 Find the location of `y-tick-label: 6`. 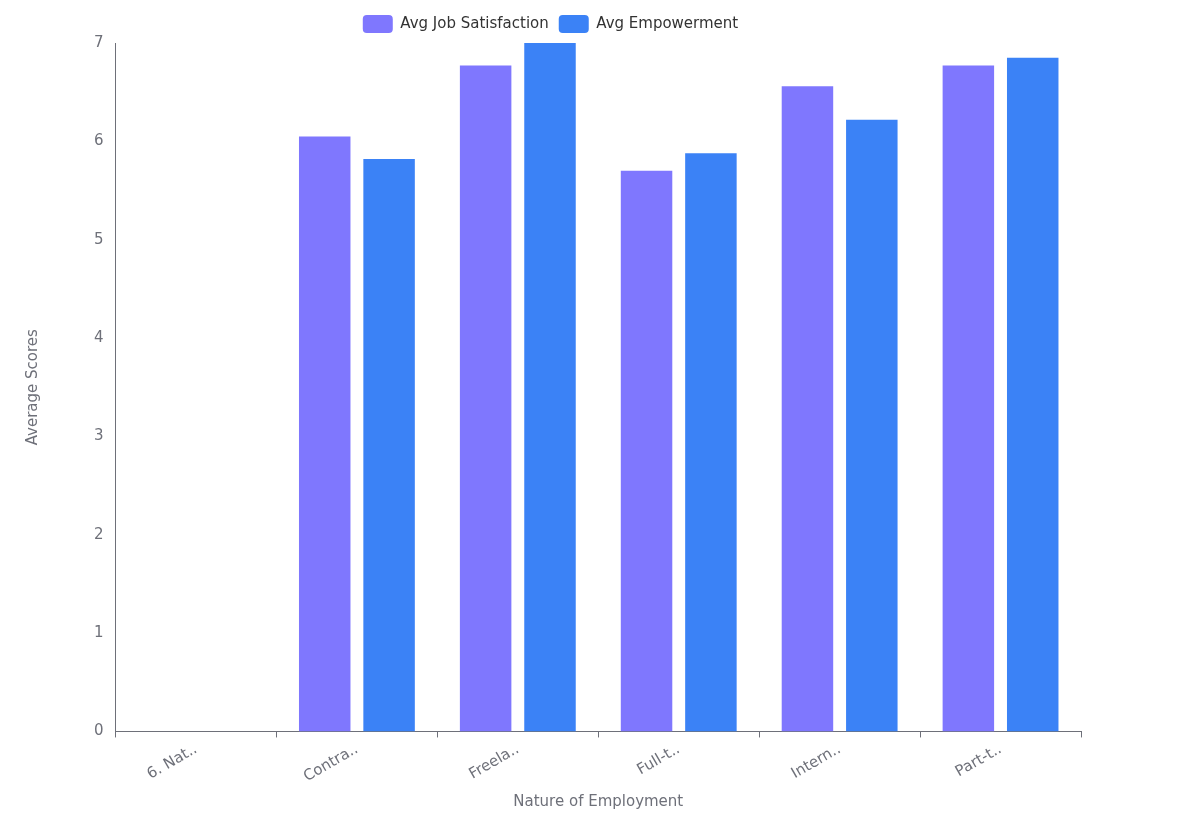

y-tick-label: 6 is located at coordinates (99, 140).